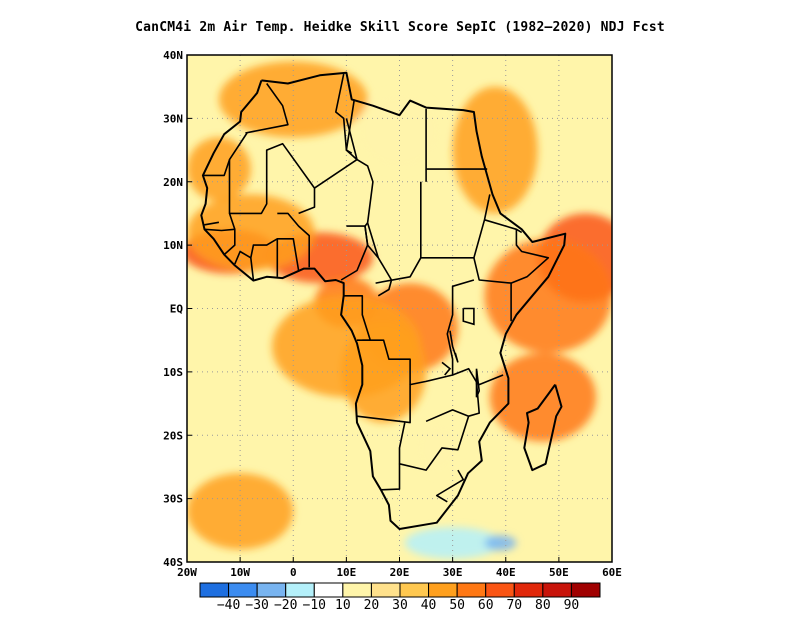 Image resolution: width=800 pixels, height=618 pixels. I want to click on colorbar-label: 40, so click(429, 605).